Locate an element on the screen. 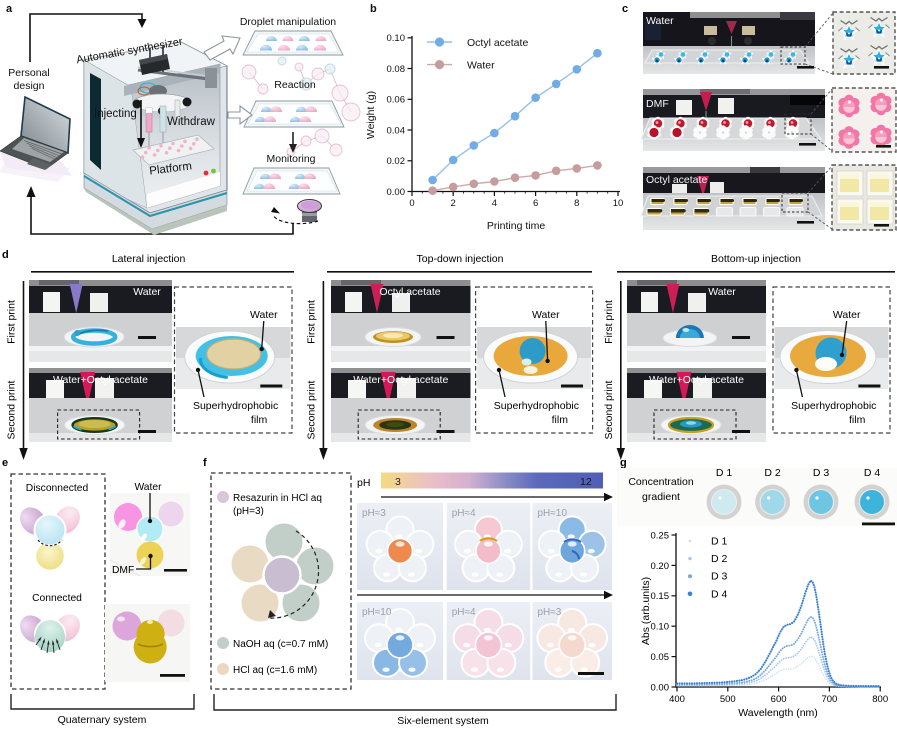  svg-text: design is located at coordinates (29, 86).